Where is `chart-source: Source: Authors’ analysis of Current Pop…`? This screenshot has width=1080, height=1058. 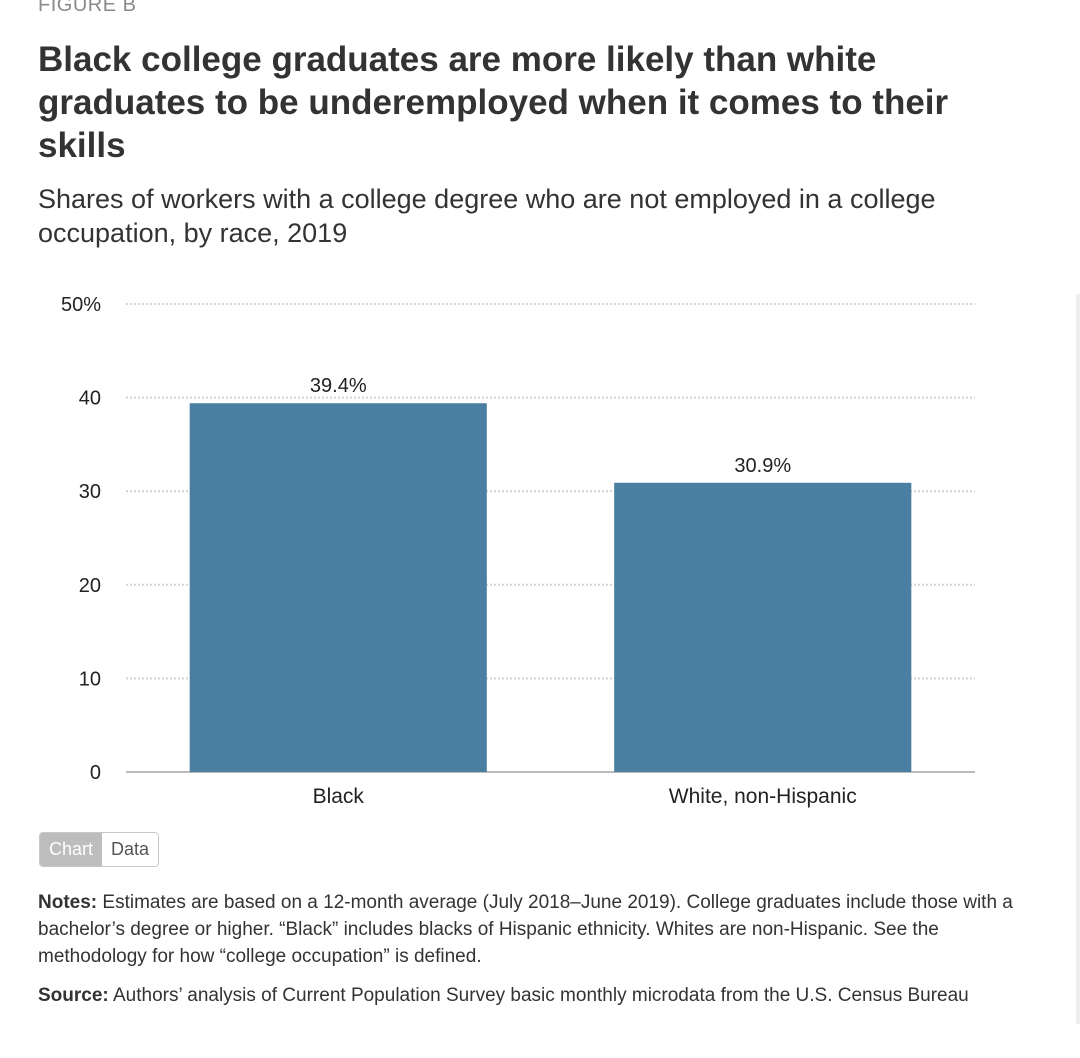
chart-source: Source: Authors’ analysis of Current Pop… is located at coordinates (538, 995).